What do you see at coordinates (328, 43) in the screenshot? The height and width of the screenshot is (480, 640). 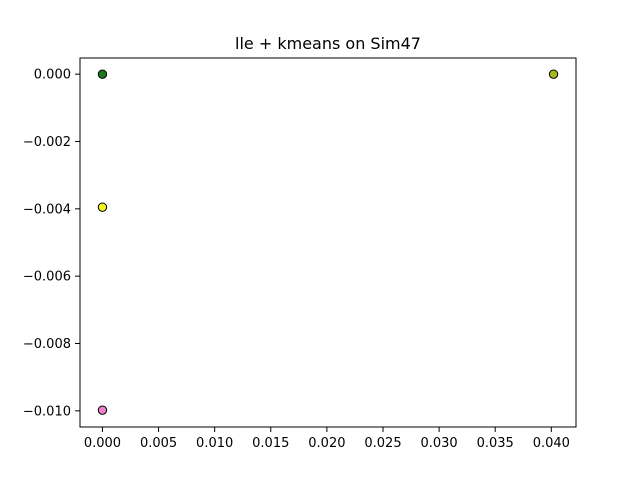 I see `chart-title: lle + kmeans on Sim47` at bounding box center [328, 43].